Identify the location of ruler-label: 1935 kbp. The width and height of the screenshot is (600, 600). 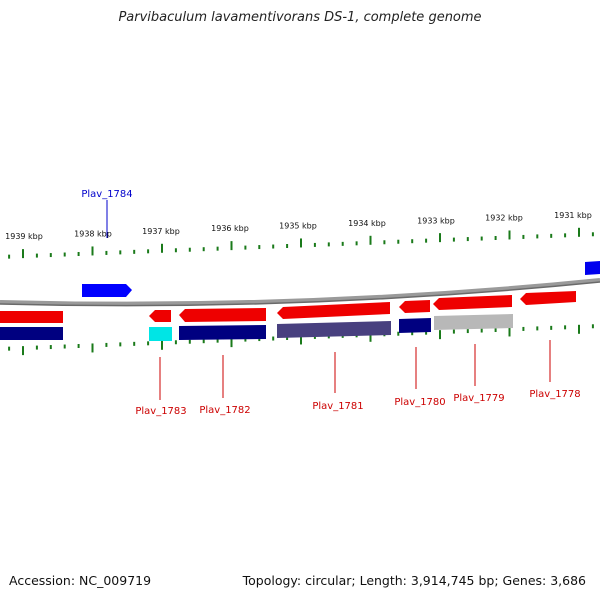
(298, 226).